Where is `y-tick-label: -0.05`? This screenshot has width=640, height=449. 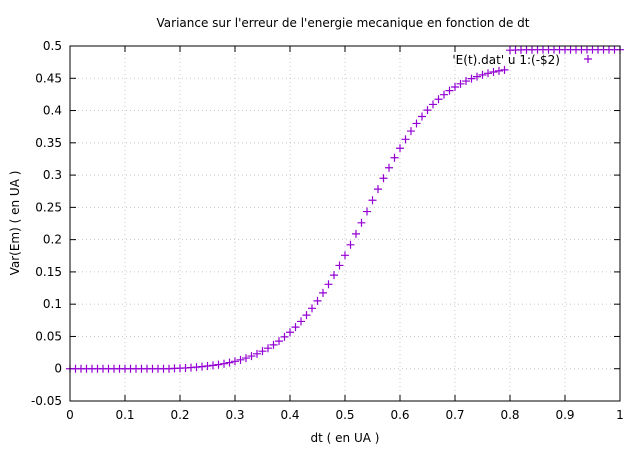 y-tick-label: -0.05 is located at coordinates (46, 401).